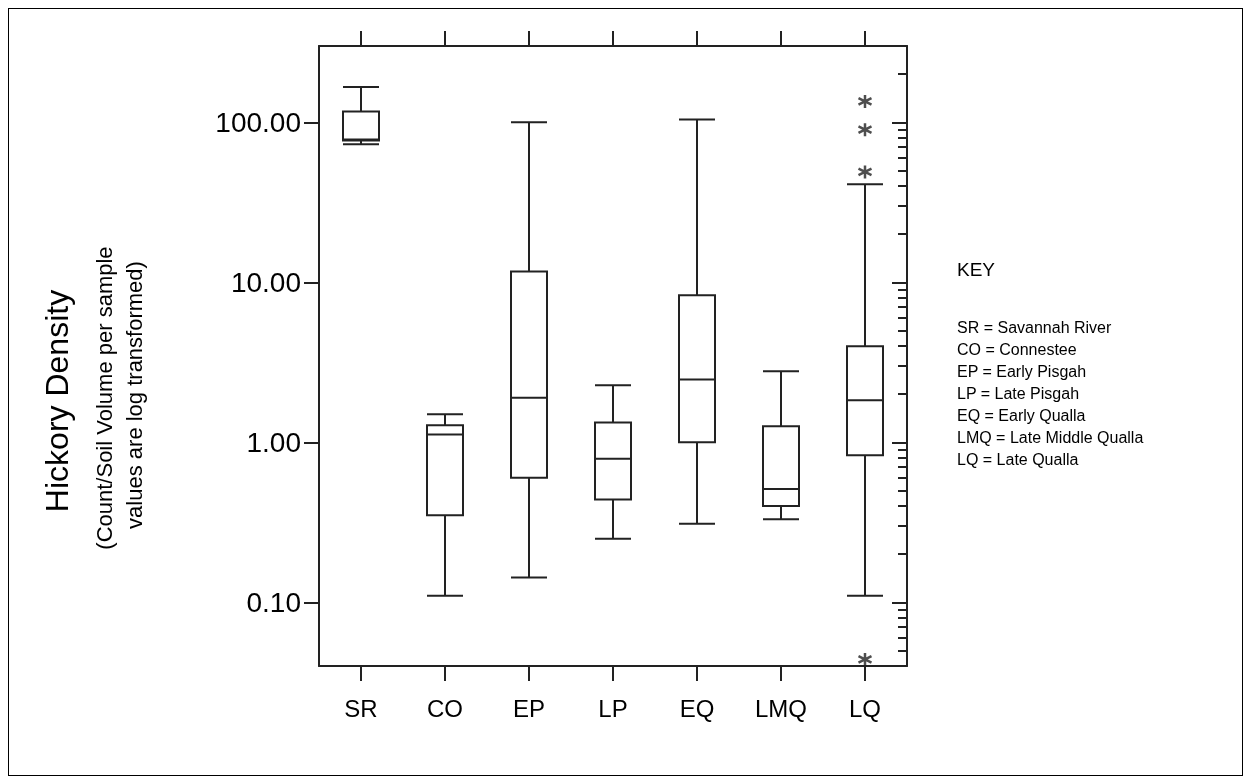 Image resolution: width=1251 pixels, height=784 pixels. What do you see at coordinates (1017, 349) in the screenshot?
I see `text: CO = Connestee` at bounding box center [1017, 349].